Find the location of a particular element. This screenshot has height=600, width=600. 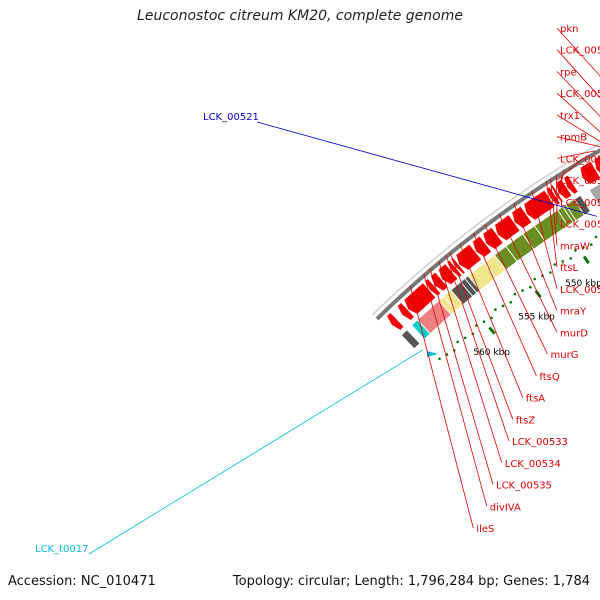

gene-label-rpe: rpe is located at coordinates (568, 73).